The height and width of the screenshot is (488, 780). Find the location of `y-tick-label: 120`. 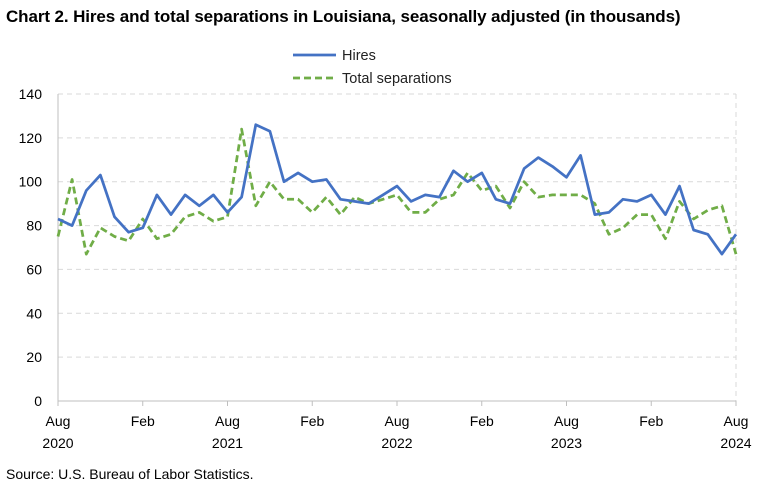

y-tick-label: 120 is located at coordinates (31, 138).